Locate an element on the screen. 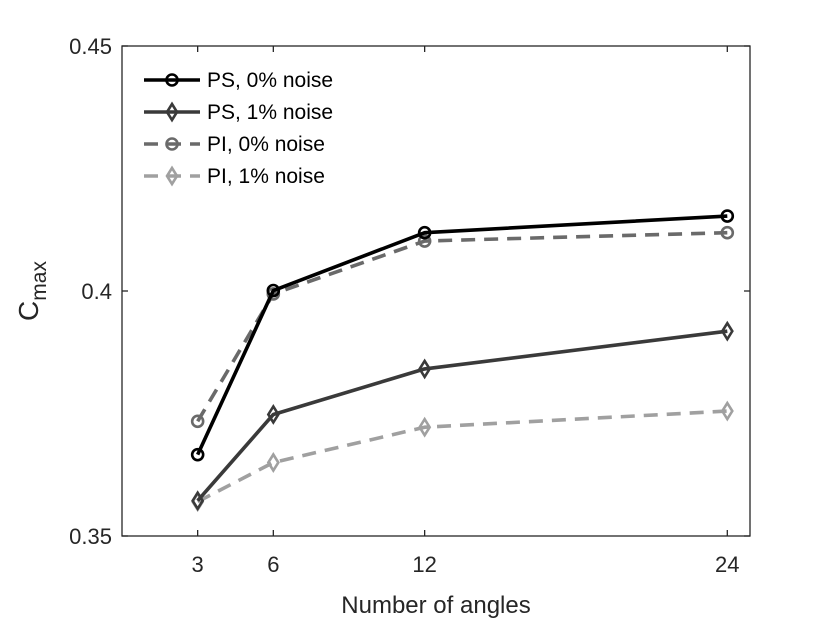 This screenshot has width=830, height=623. y-axis-title: Cmax is located at coordinates (32, 291).